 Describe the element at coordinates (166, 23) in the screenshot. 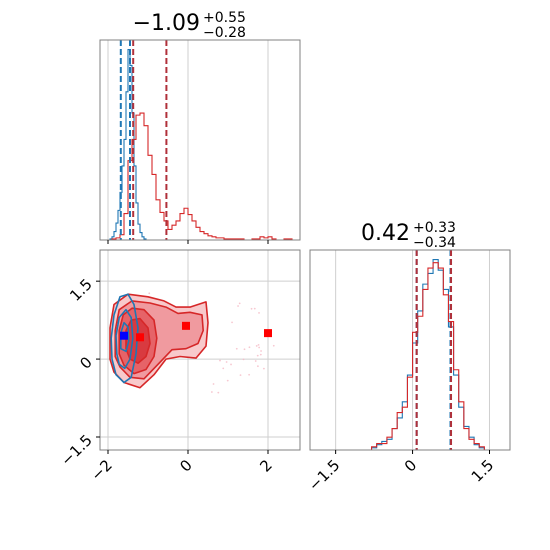

I see `title-param1: −1.09` at that location.